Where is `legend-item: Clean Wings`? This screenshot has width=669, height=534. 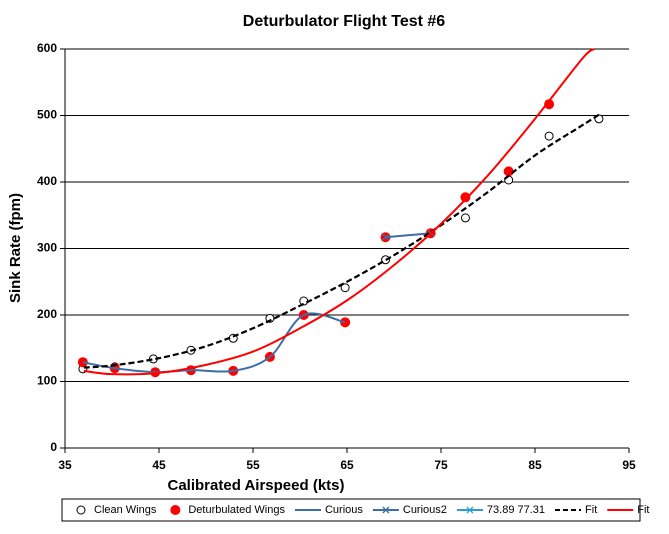 legend-item: Clean Wings is located at coordinates (116, 510).